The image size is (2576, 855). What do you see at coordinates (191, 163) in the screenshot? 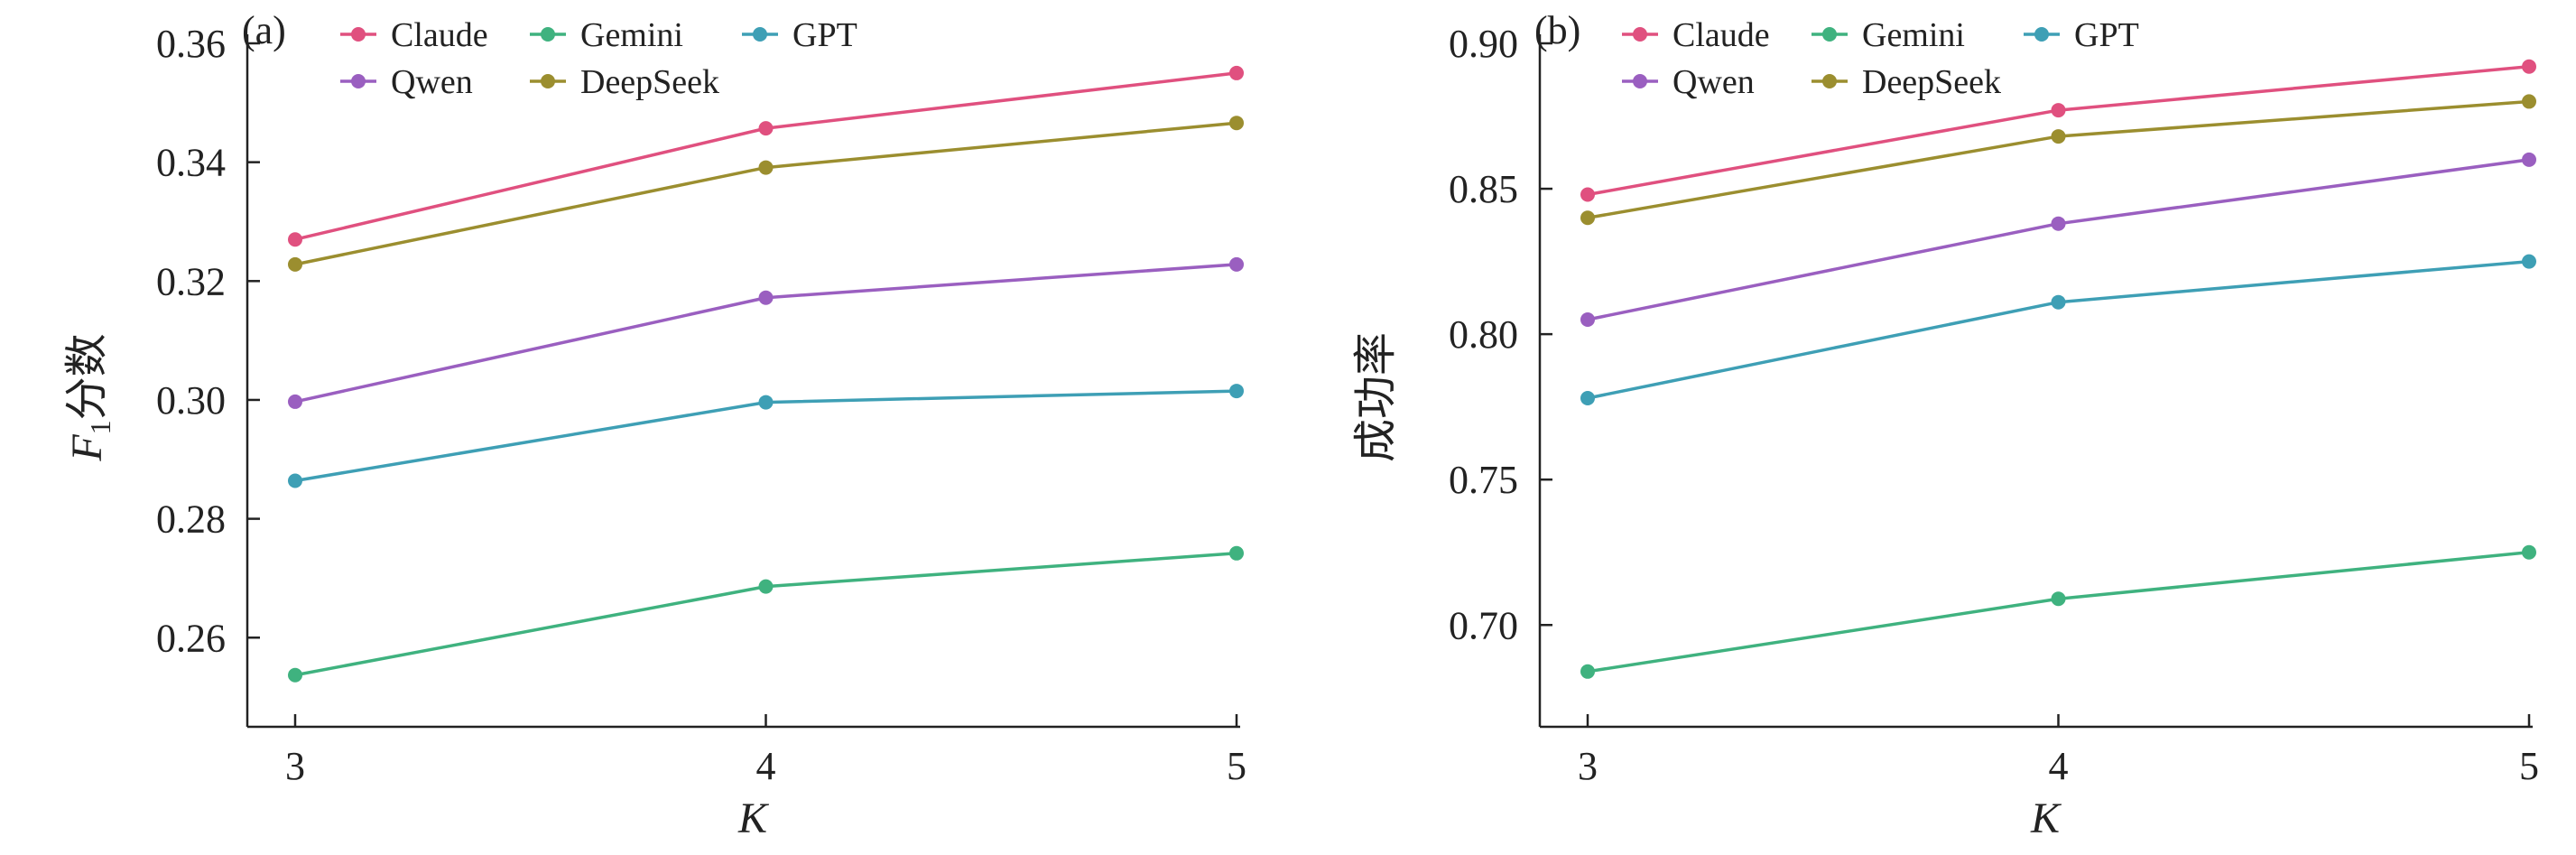
I see `y-tick-label: 0.34` at bounding box center [191, 163].